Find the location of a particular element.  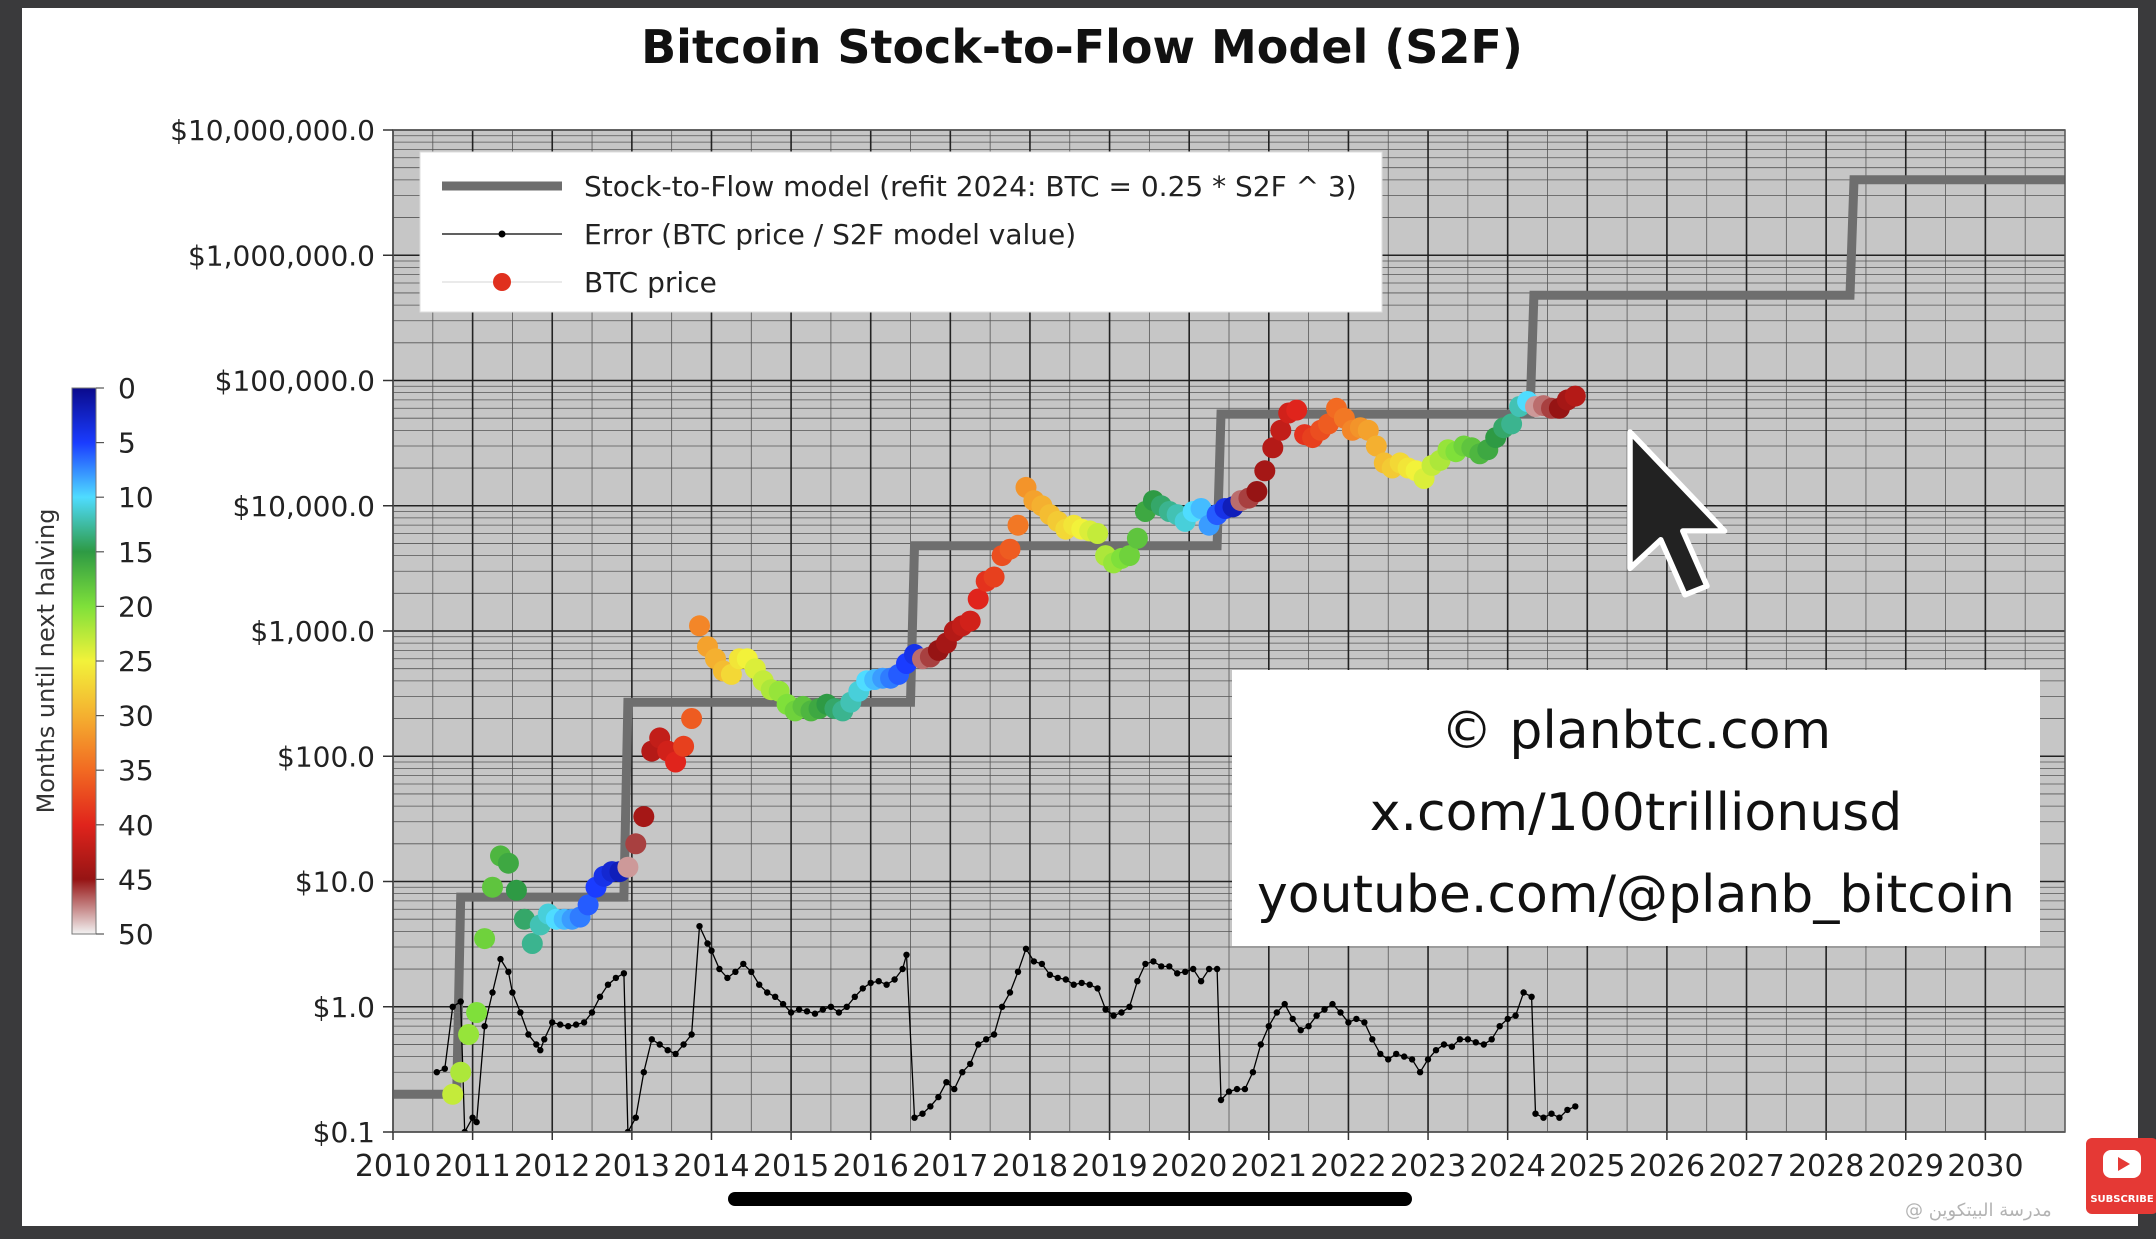

x-tick-label: 2015 is located at coordinates (791, 1166).